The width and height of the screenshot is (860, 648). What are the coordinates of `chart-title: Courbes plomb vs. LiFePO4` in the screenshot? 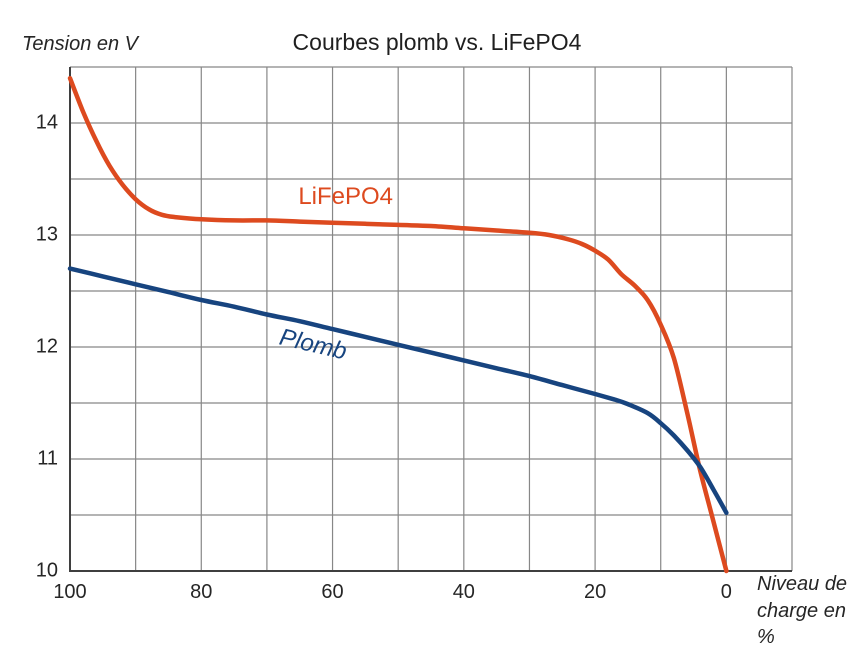 It's located at (437, 42).